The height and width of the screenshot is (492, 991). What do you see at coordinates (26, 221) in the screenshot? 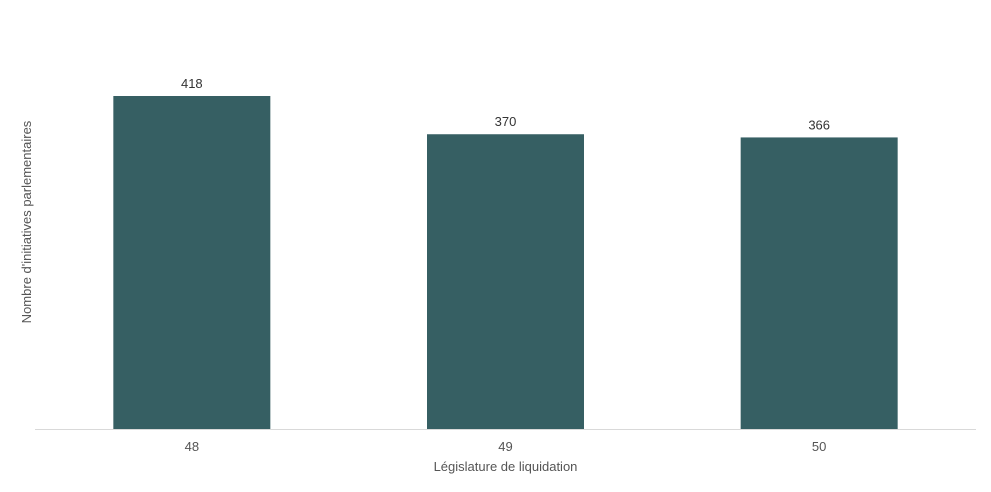
I see `y-axis-title: Nombre d'initiatives parlementaires` at bounding box center [26, 221].